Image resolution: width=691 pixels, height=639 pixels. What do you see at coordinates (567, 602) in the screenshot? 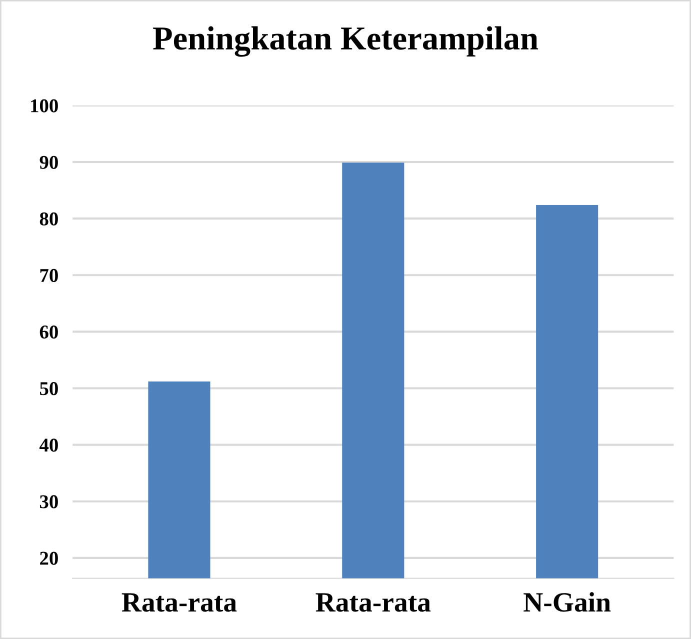
I see `x-tick-label: N-Gain` at bounding box center [567, 602].